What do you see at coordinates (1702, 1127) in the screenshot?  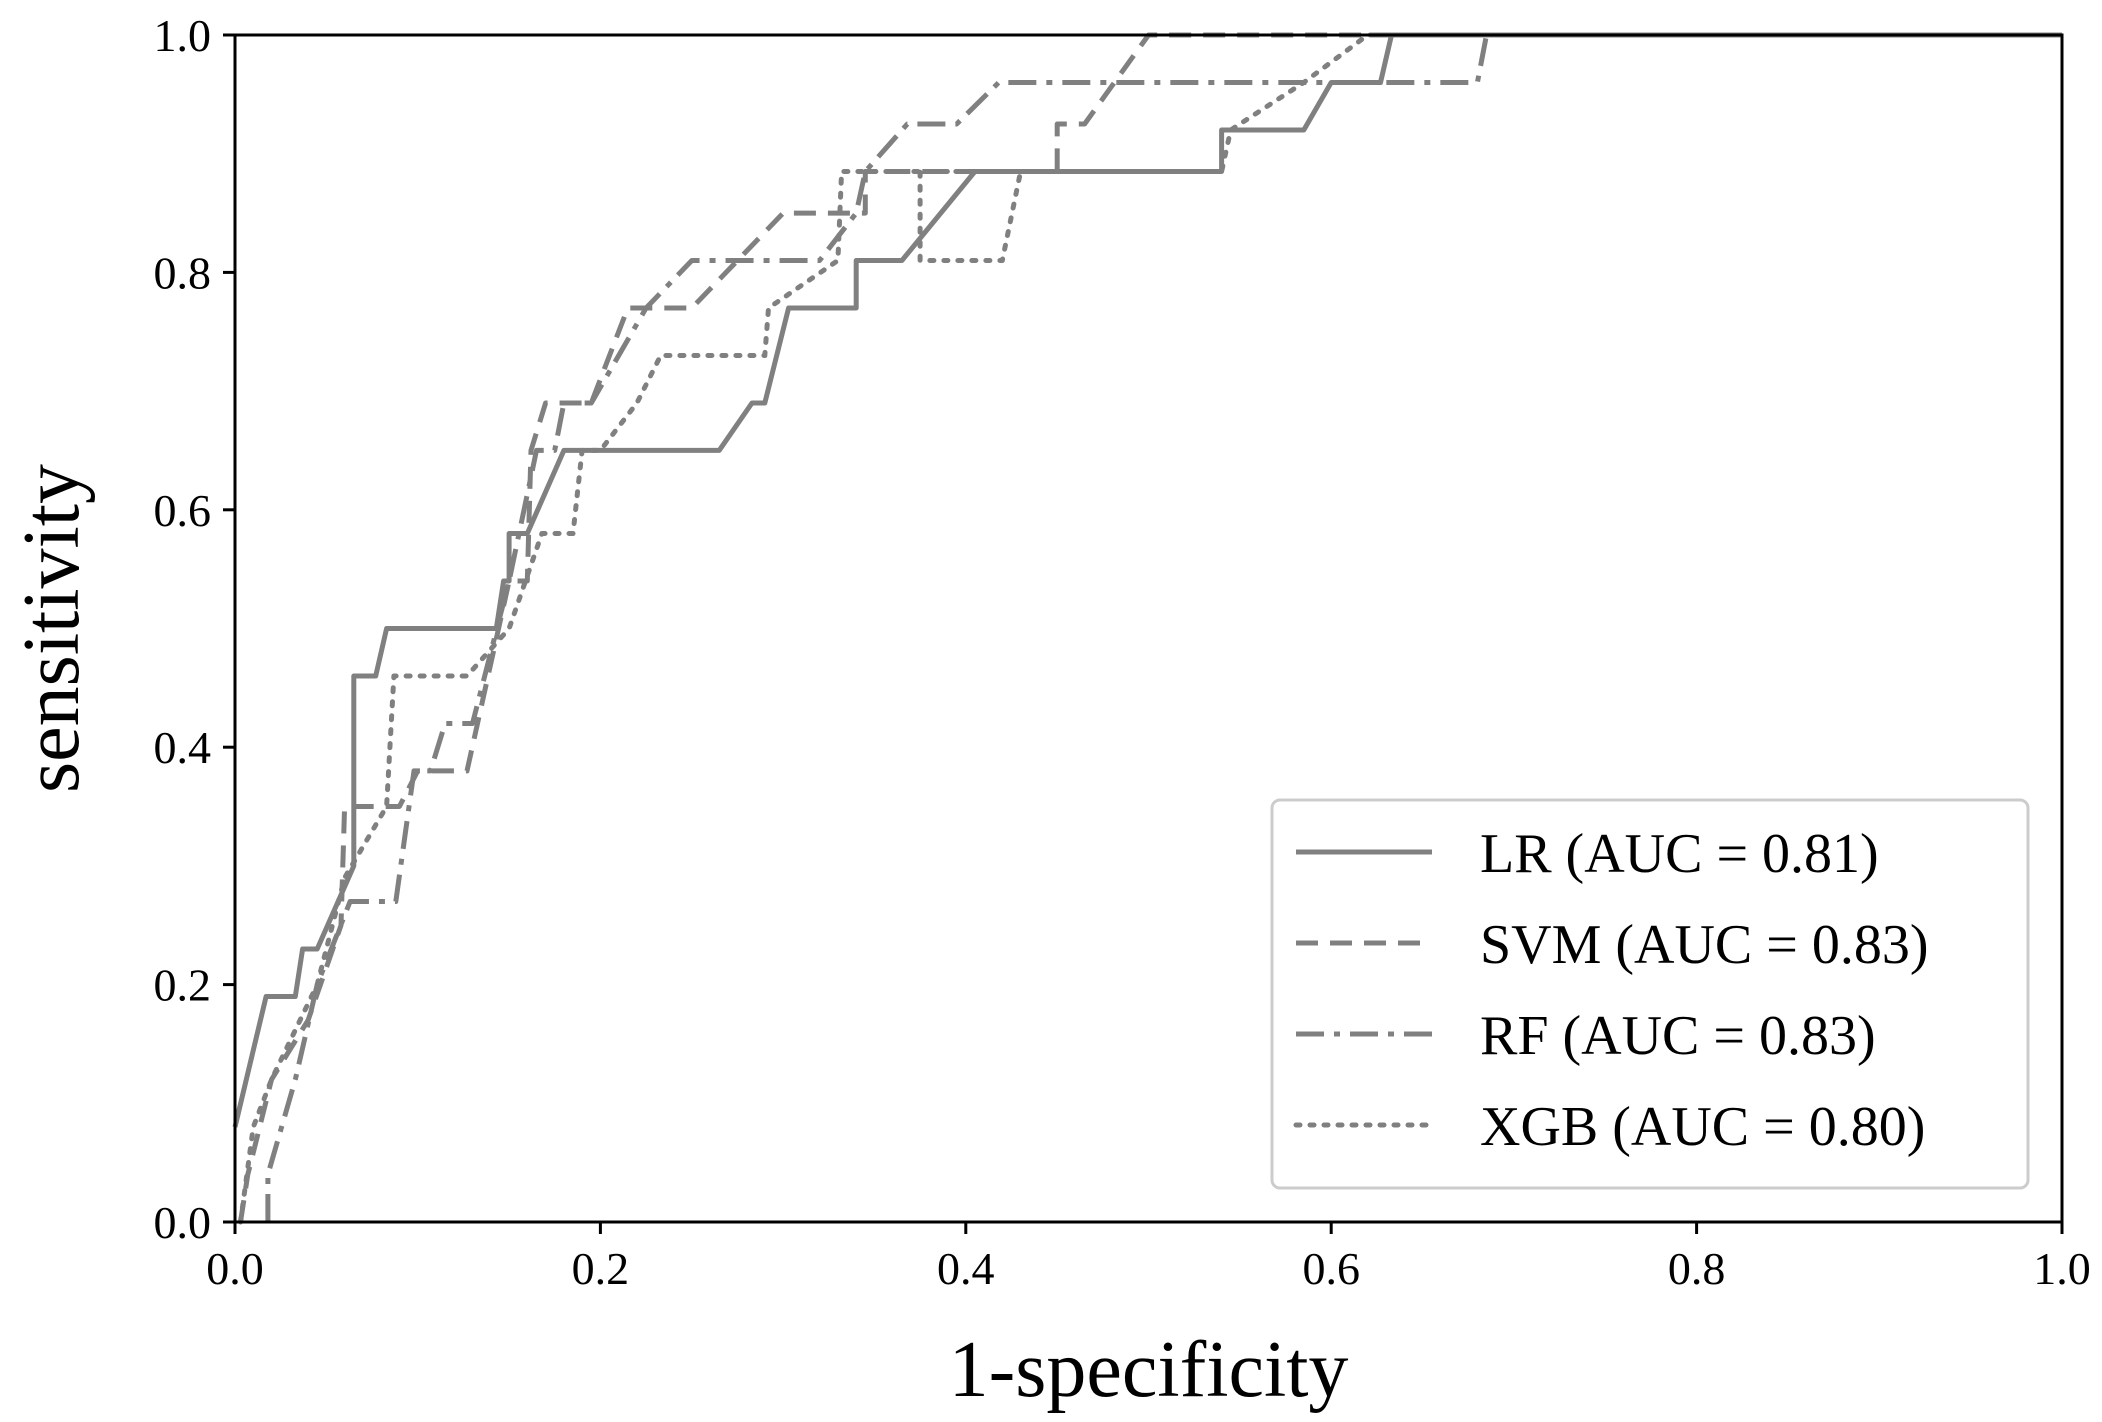 I see `legend-label: XGB (AUC = 0.80)` at bounding box center [1702, 1127].